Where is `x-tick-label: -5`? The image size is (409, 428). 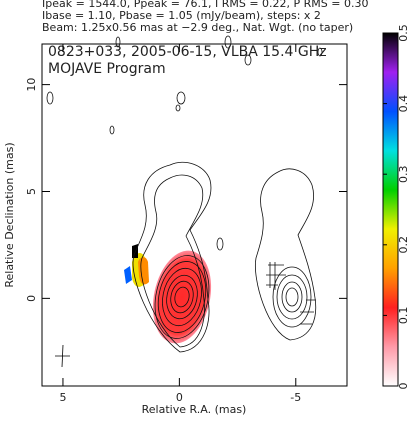 x-tick-label: -5 is located at coordinates (295, 397).